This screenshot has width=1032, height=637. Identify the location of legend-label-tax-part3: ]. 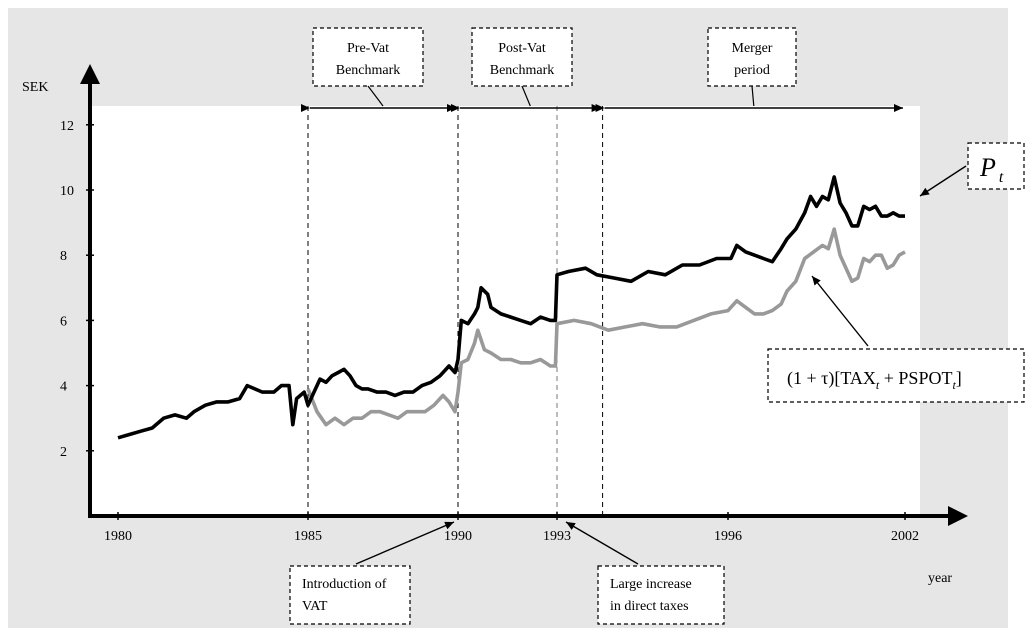
(959, 378).